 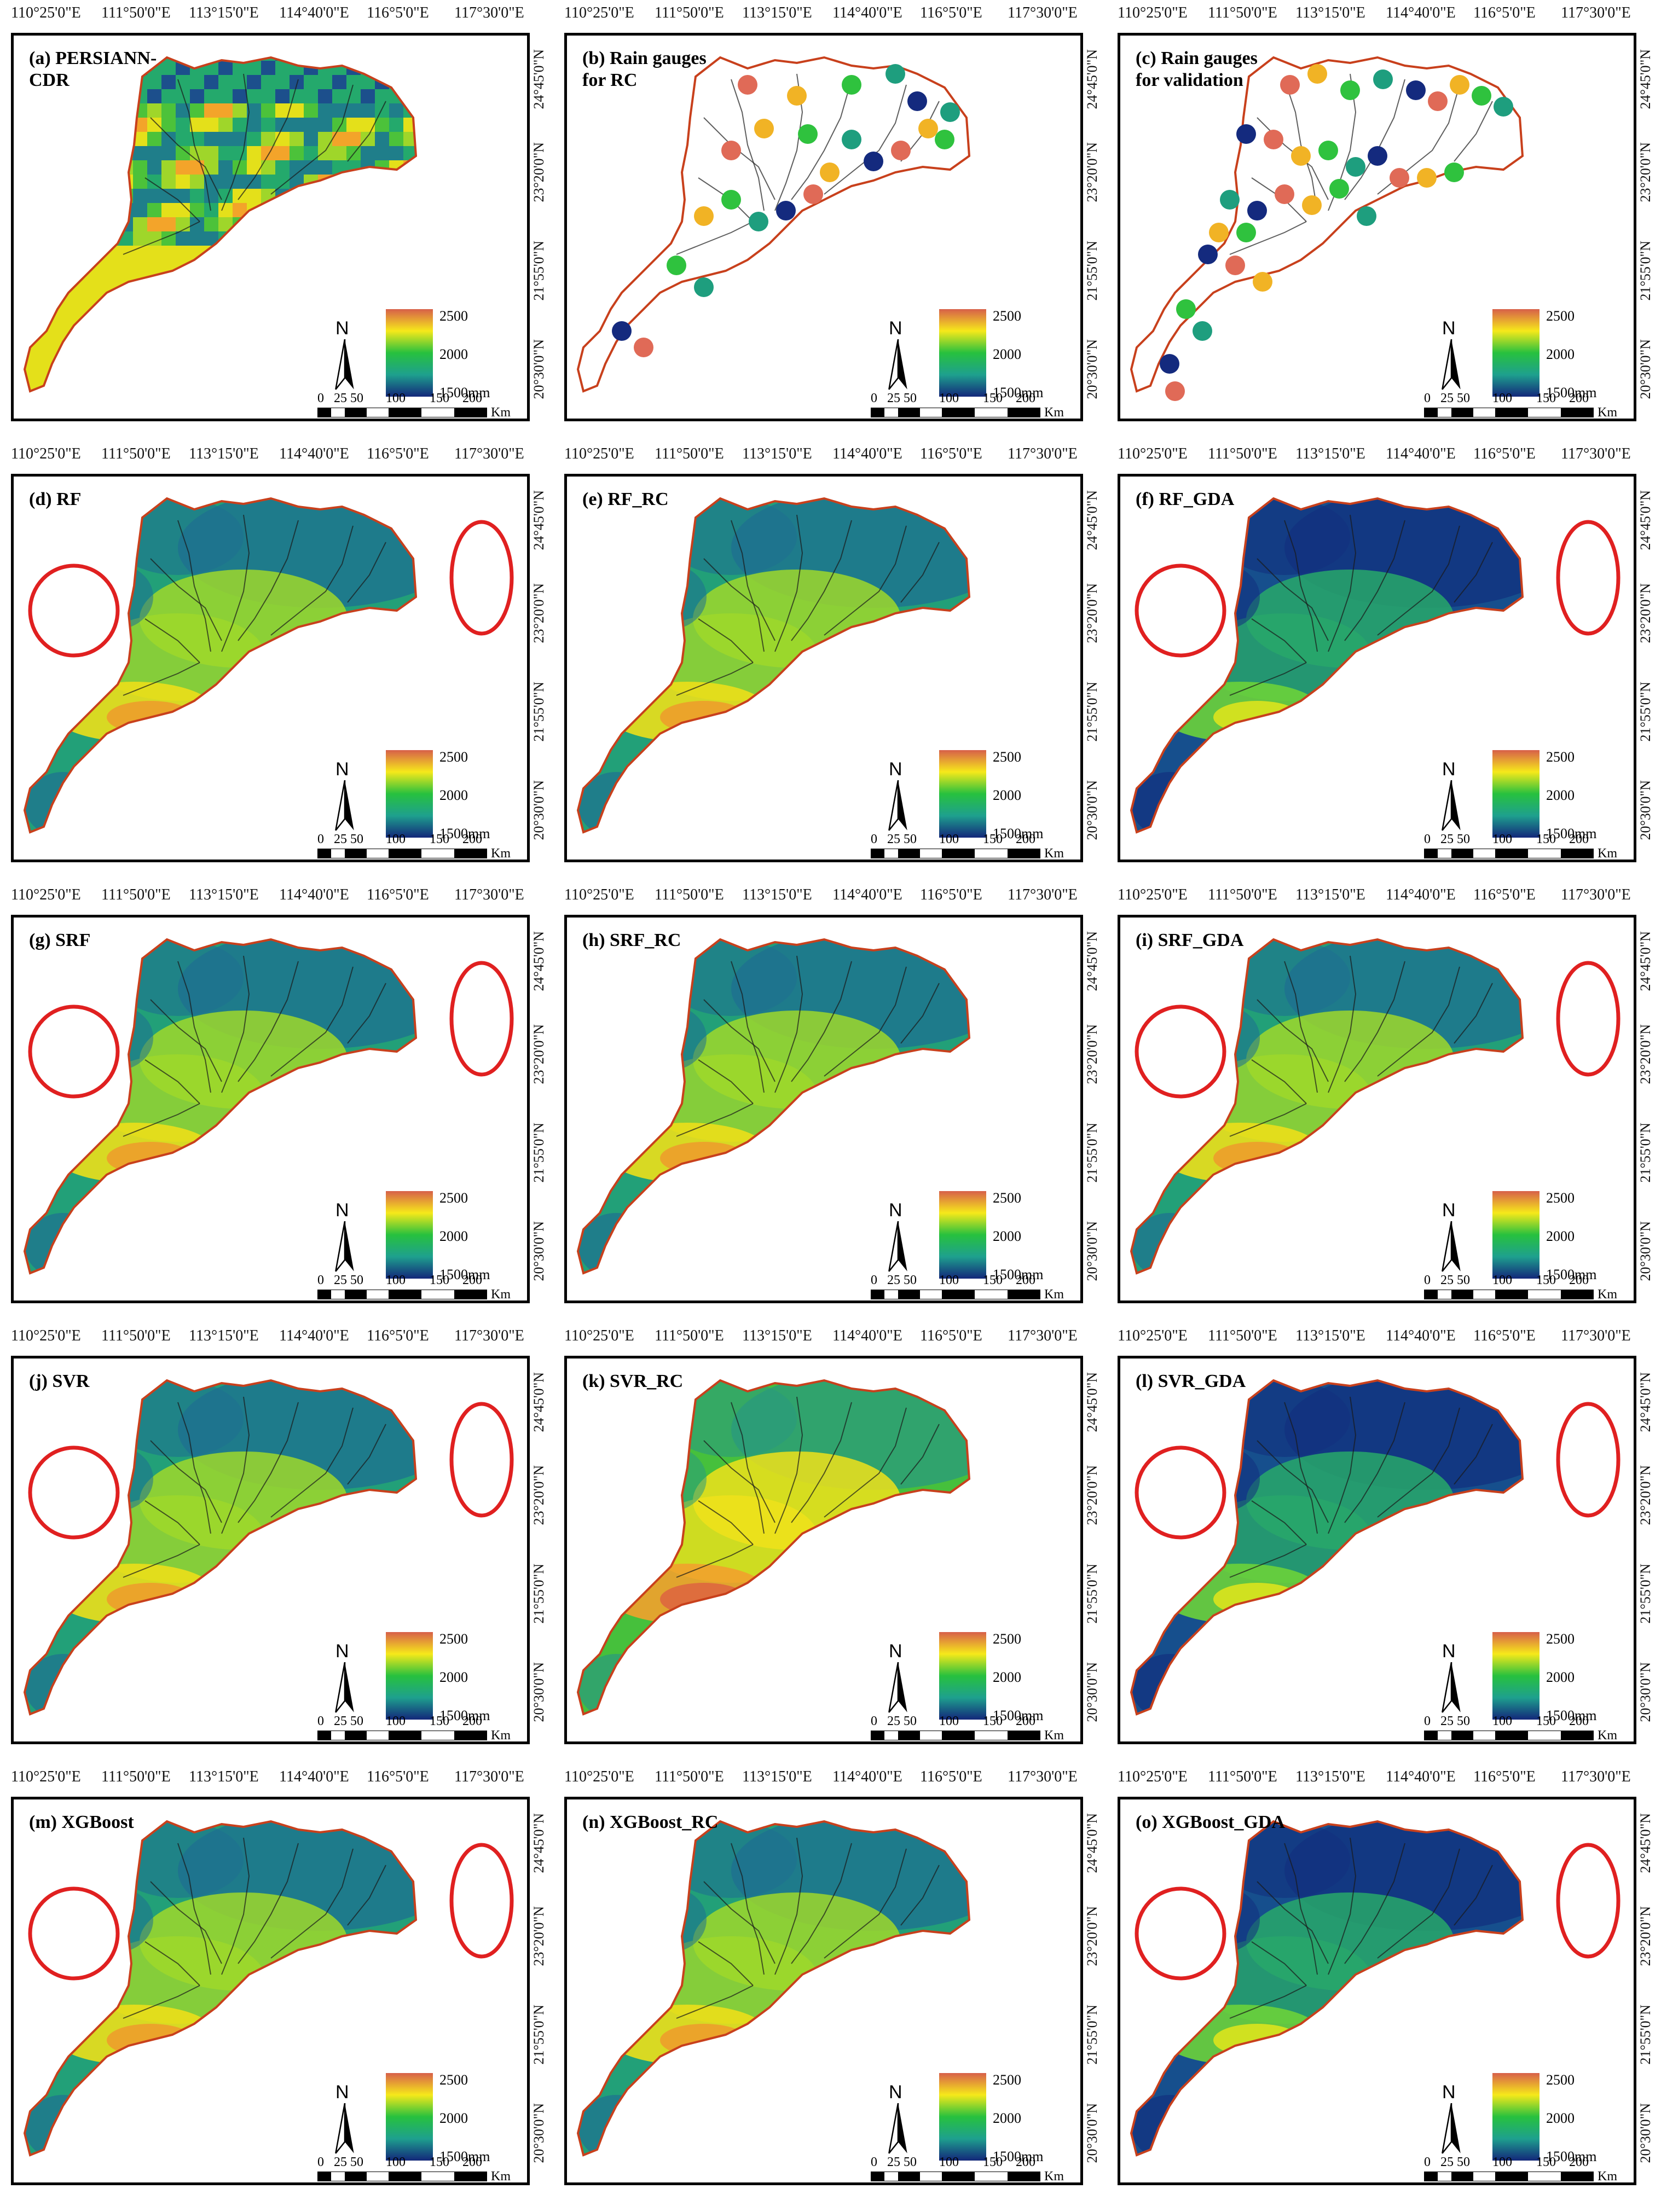 I want to click on longitude-tick-label: 113°15'0"E, so click(x=777, y=1776).